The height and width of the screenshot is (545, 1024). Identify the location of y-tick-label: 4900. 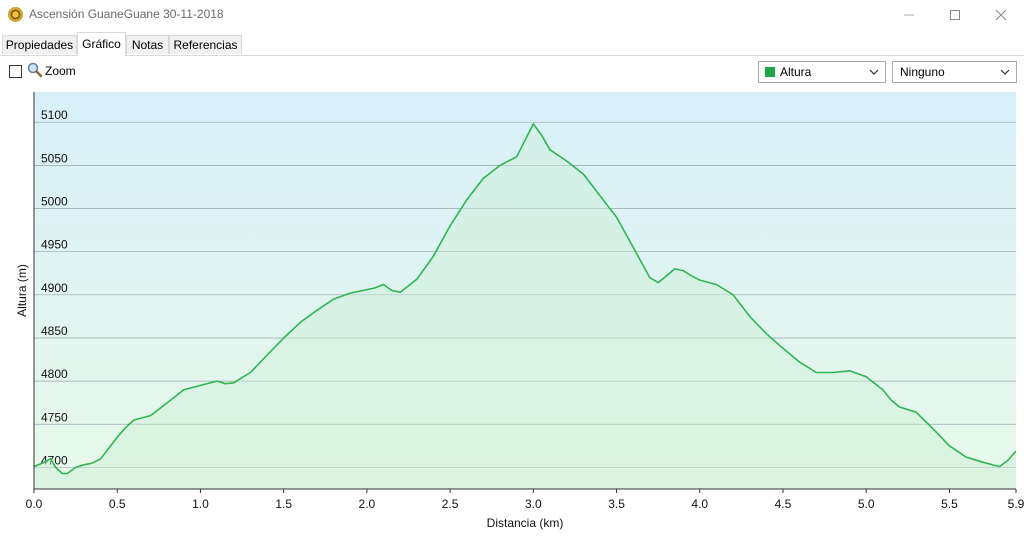
(54, 288).